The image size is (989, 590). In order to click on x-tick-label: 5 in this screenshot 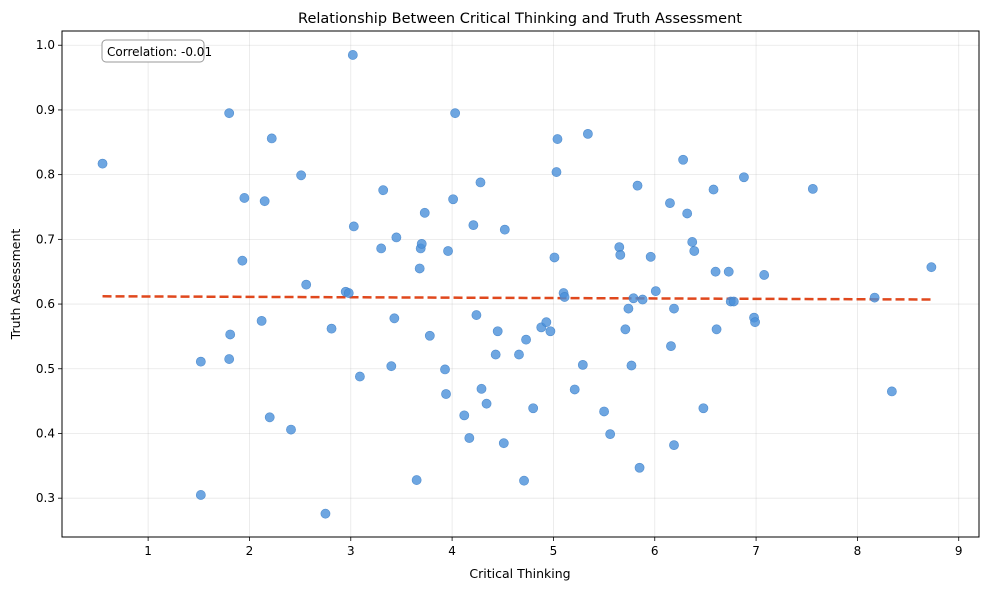, I will do `click(554, 551)`.